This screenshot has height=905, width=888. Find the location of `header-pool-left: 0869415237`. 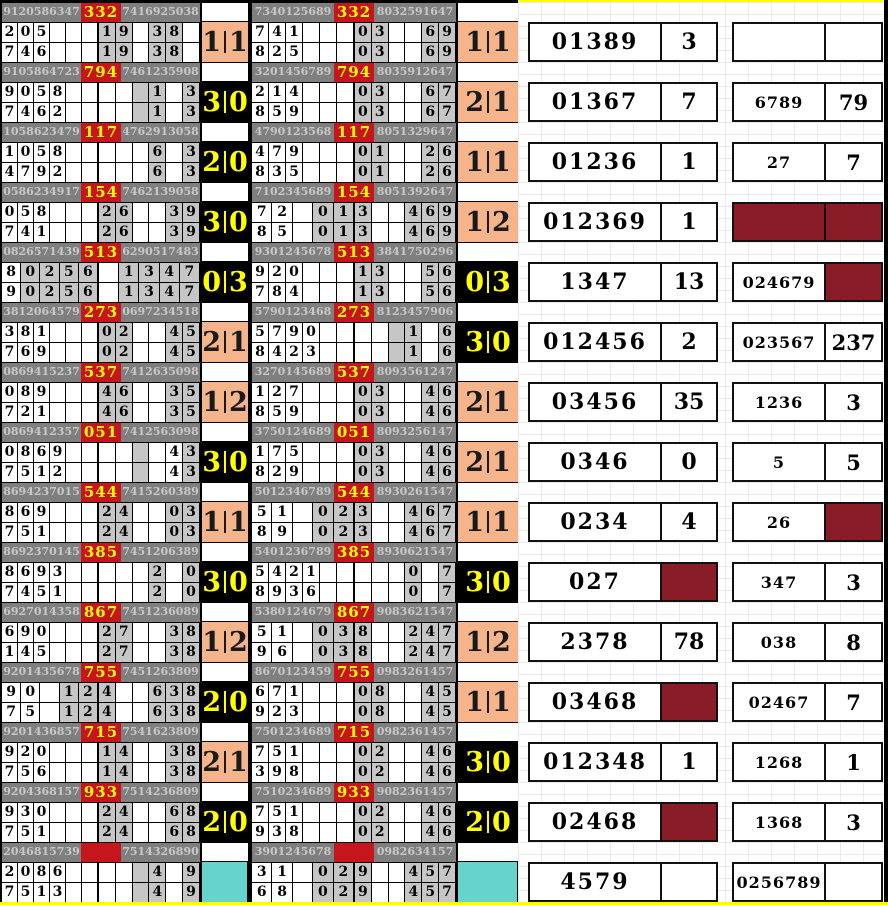

header-pool-left: 0869415237 is located at coordinates (41, 371).